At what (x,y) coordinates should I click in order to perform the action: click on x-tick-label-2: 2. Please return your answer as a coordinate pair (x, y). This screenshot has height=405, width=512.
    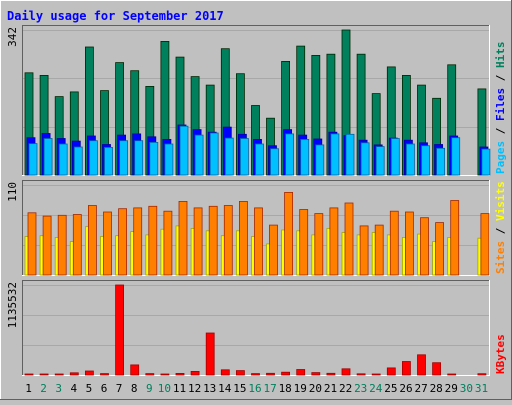
    Looking at the image, I should click on (43, 388).